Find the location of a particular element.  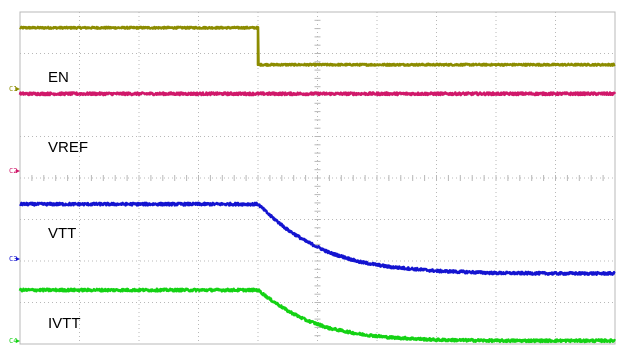

channel-marker-vref: C2 is located at coordinates (13, 171).